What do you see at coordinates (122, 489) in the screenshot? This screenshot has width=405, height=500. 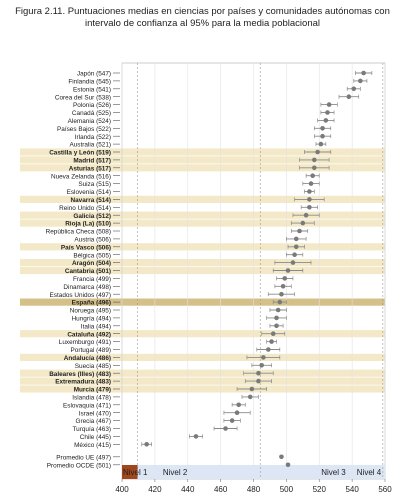 I see `x-tick-label: 400` at bounding box center [122, 489].